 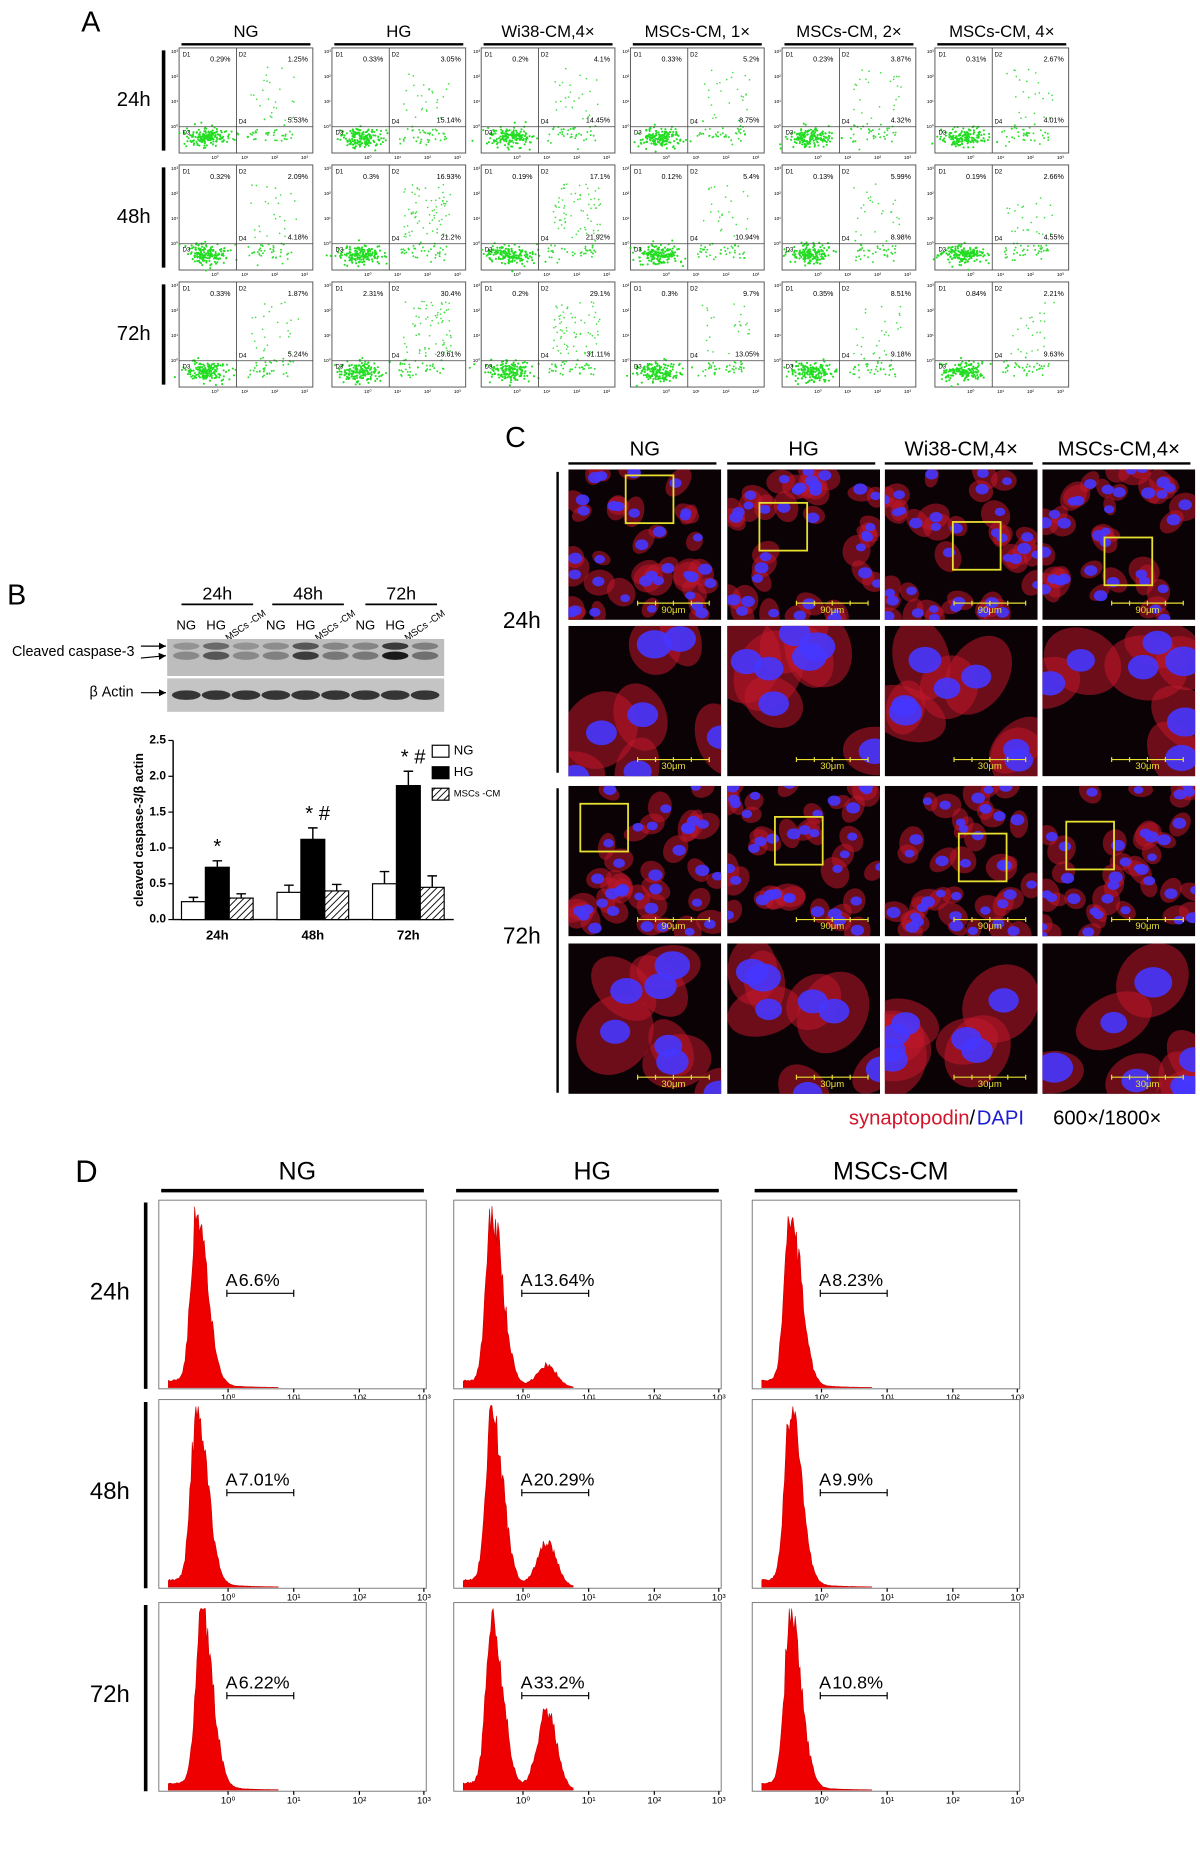 What do you see at coordinates (464, 750) in the screenshot?
I see `legend-label: NG` at bounding box center [464, 750].